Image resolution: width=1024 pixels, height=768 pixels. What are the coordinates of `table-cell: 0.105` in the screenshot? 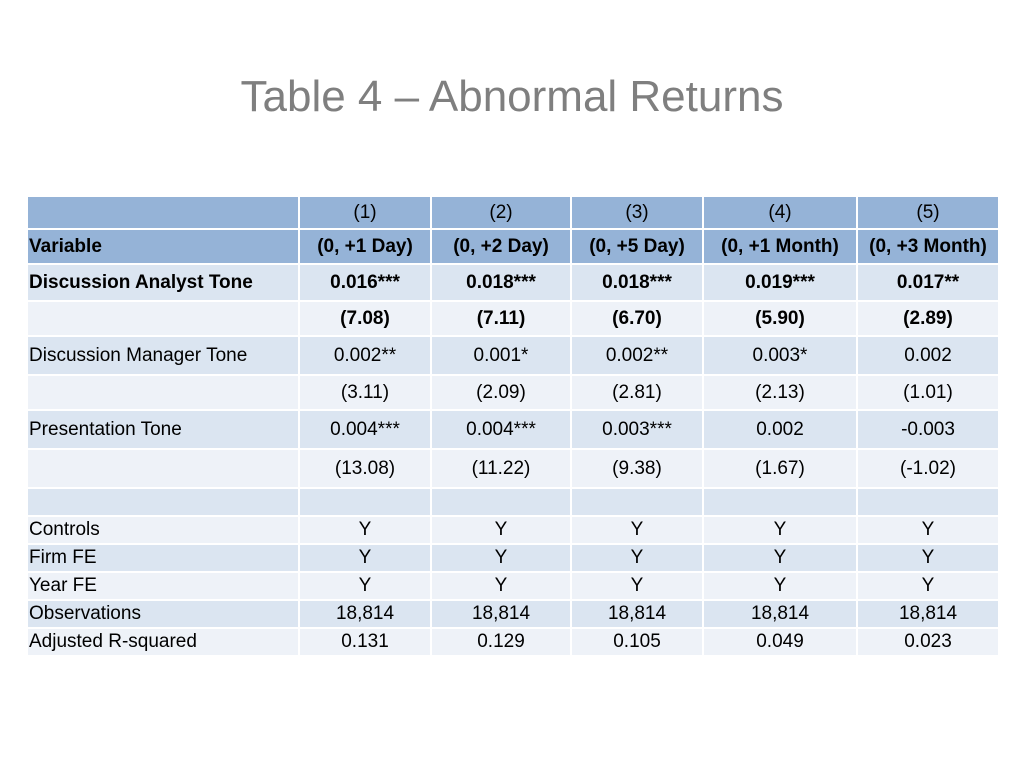 It's located at (637, 642).